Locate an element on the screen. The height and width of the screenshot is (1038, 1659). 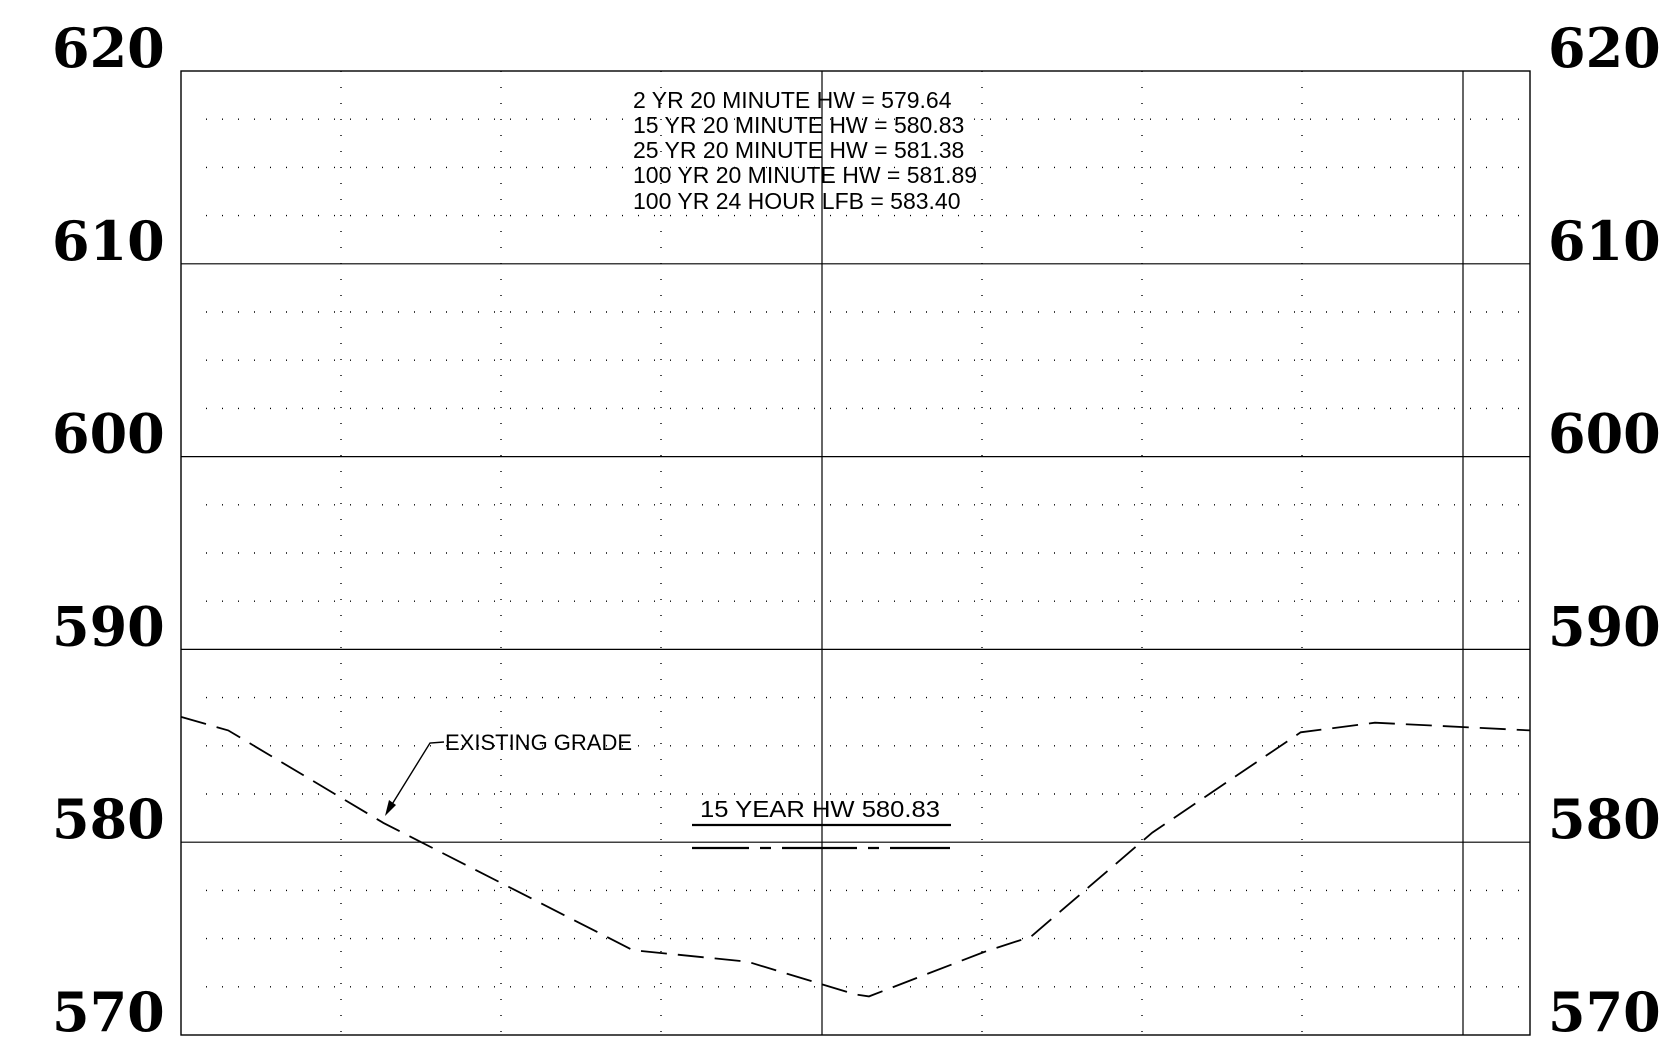
left-elevation-labels: 620 610 600 590 580 570 is located at coordinates (108, 527).